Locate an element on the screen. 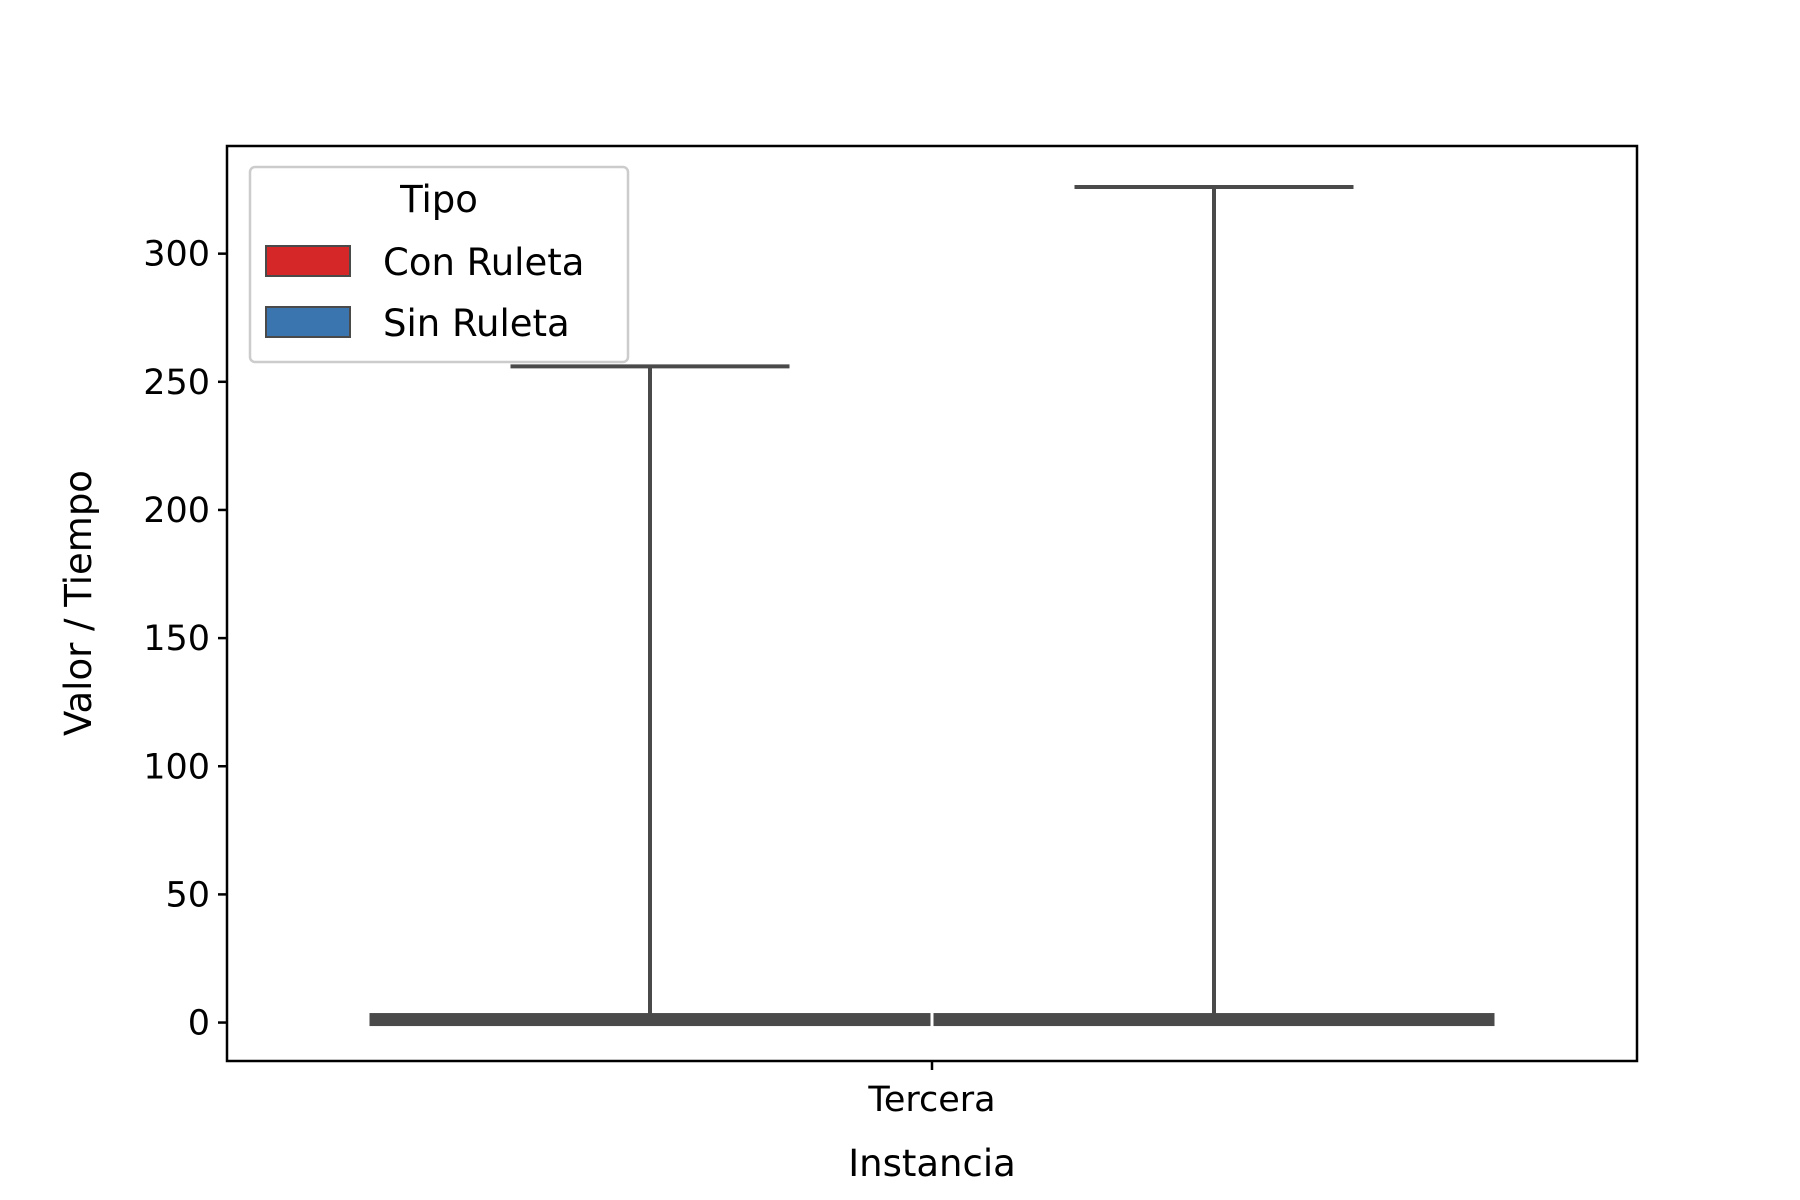 This screenshot has height=1200, width=1800. y-tick-label: 250 is located at coordinates (176, 383).